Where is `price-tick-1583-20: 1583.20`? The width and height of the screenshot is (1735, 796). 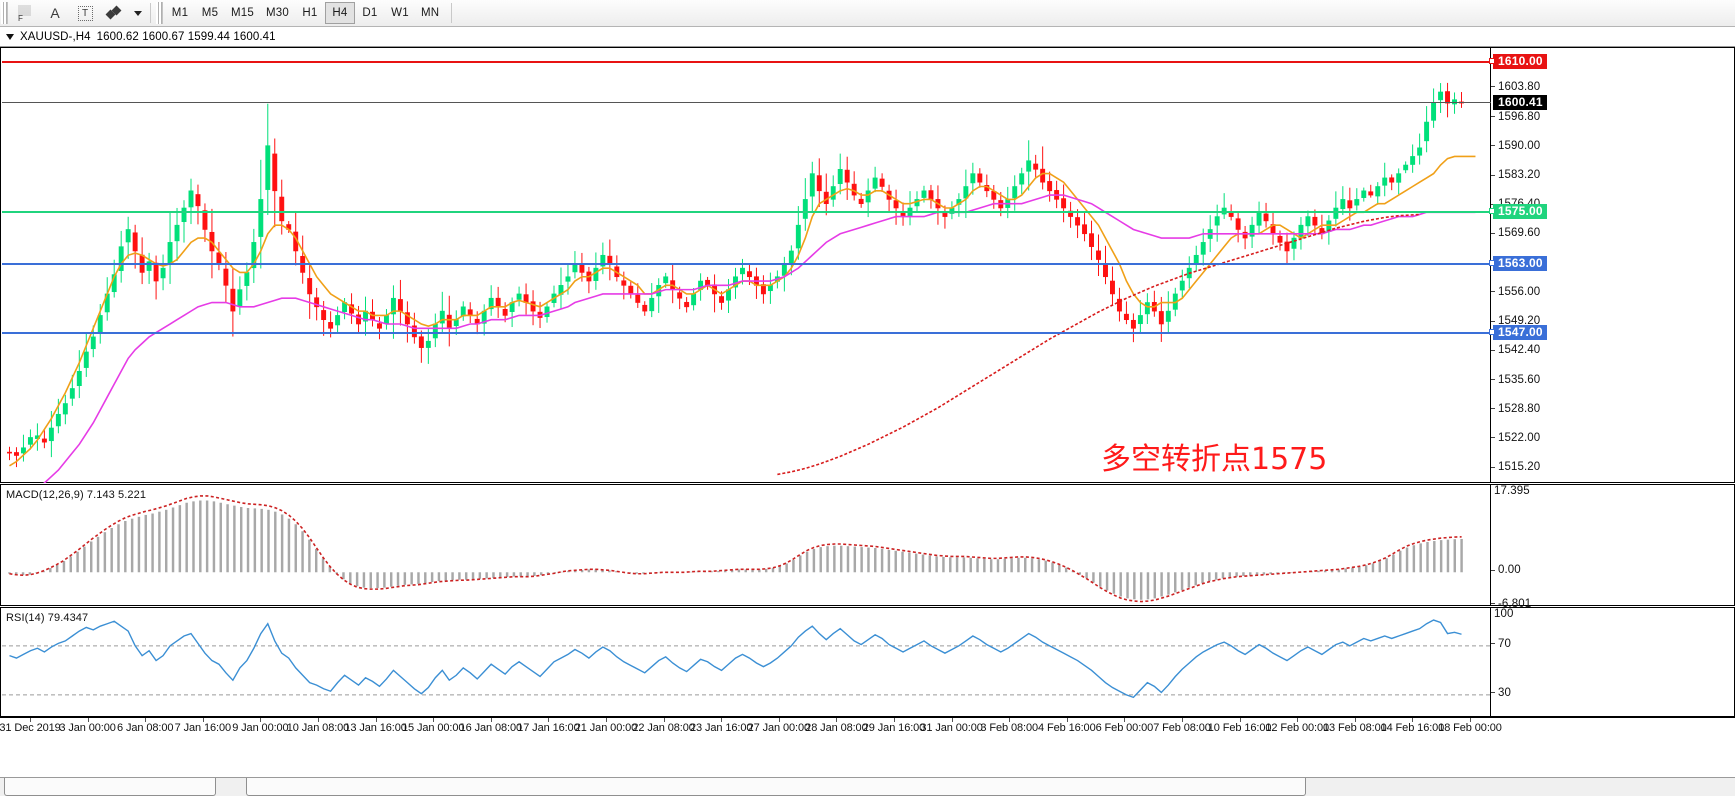
price-tick-1583-20: 1583.20 is located at coordinates (1515, 175).